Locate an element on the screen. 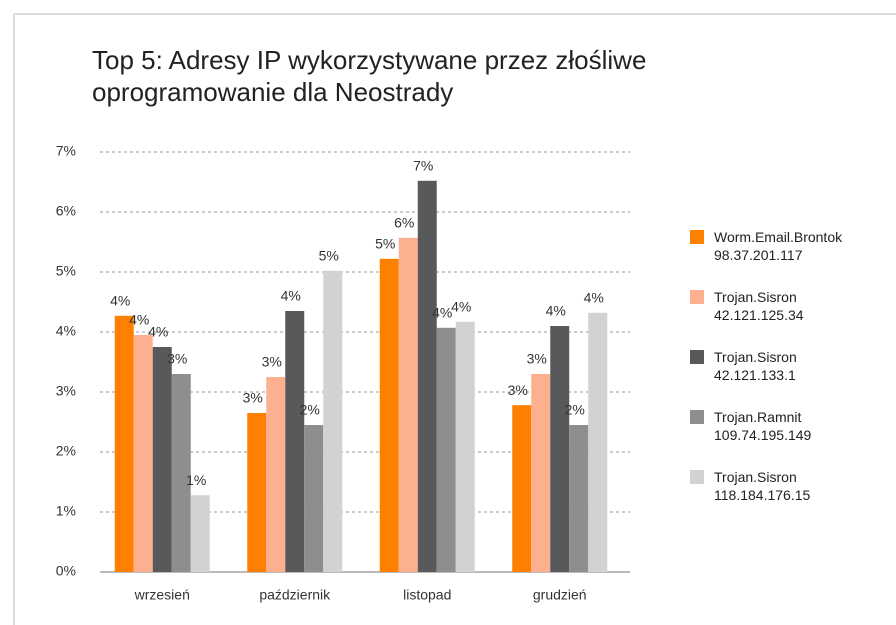  y-tick-label: 3% is located at coordinates (66, 391).